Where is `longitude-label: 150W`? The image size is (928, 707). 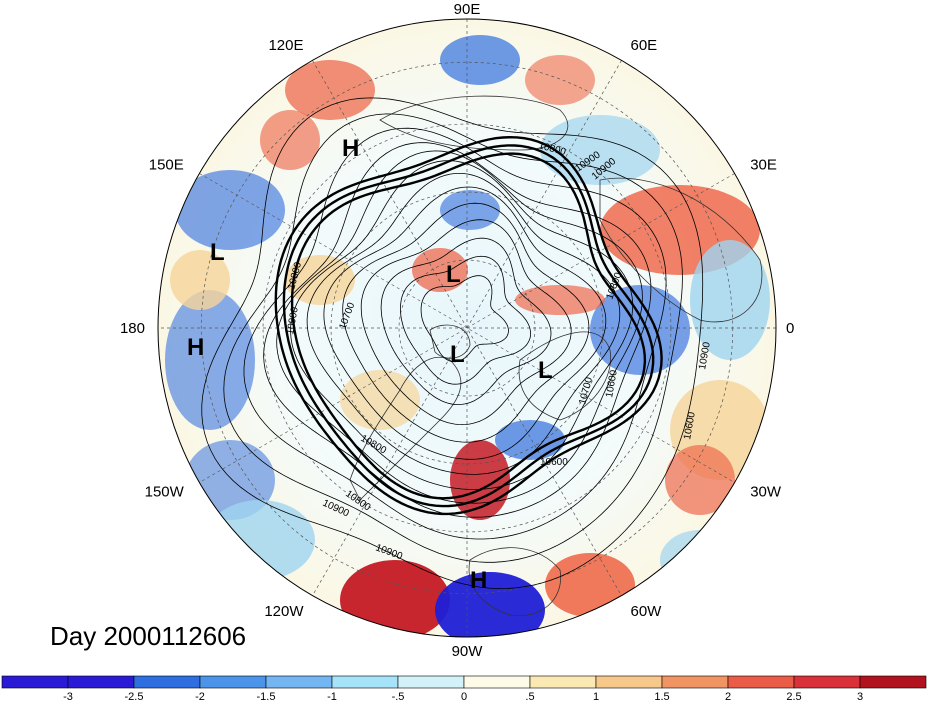 longitude-label: 150W is located at coordinates (165, 492).